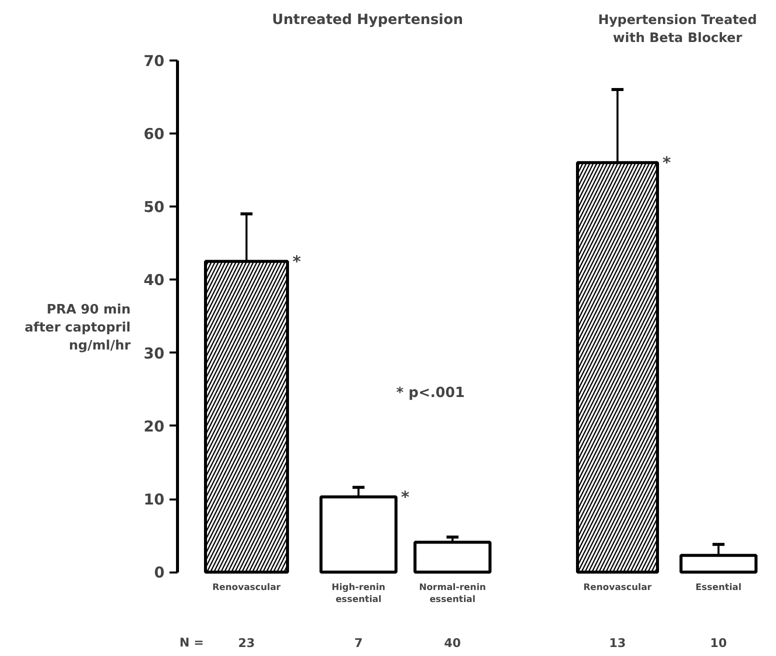 Image resolution: width=776 pixels, height=656 pixels. Describe the element at coordinates (78, 328) in the screenshot. I see `y-axis-title: PRA 90 min after captopril ng/ml/hr` at that location.